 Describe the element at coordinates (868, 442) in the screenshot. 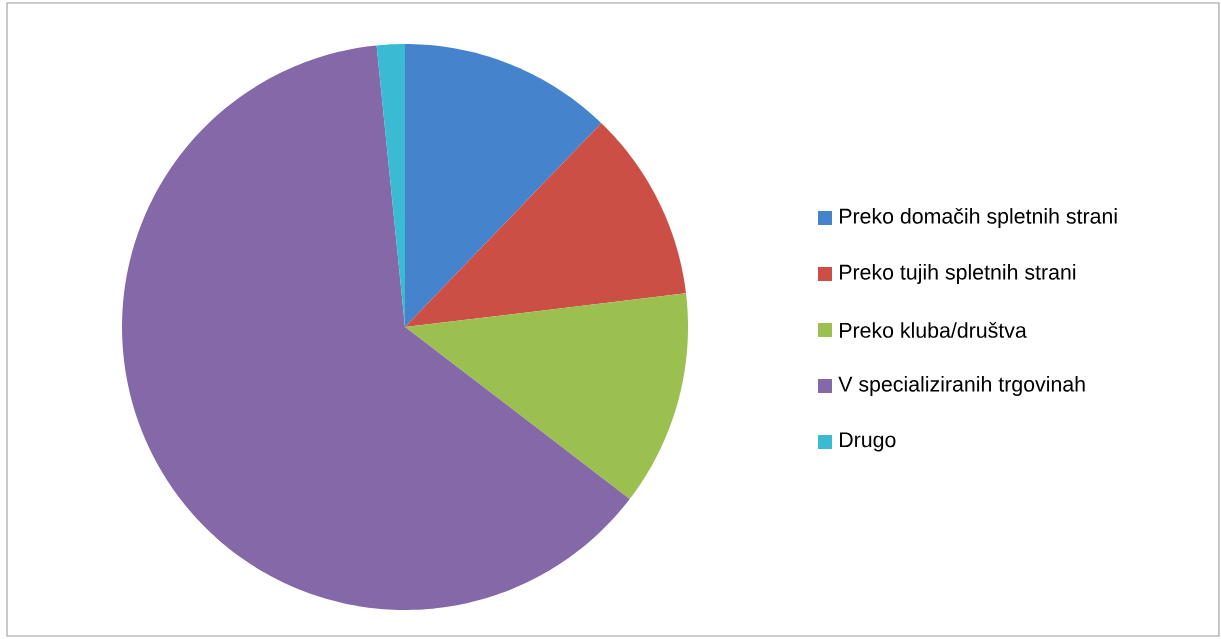

I see `legend-label: Drugo` at that location.